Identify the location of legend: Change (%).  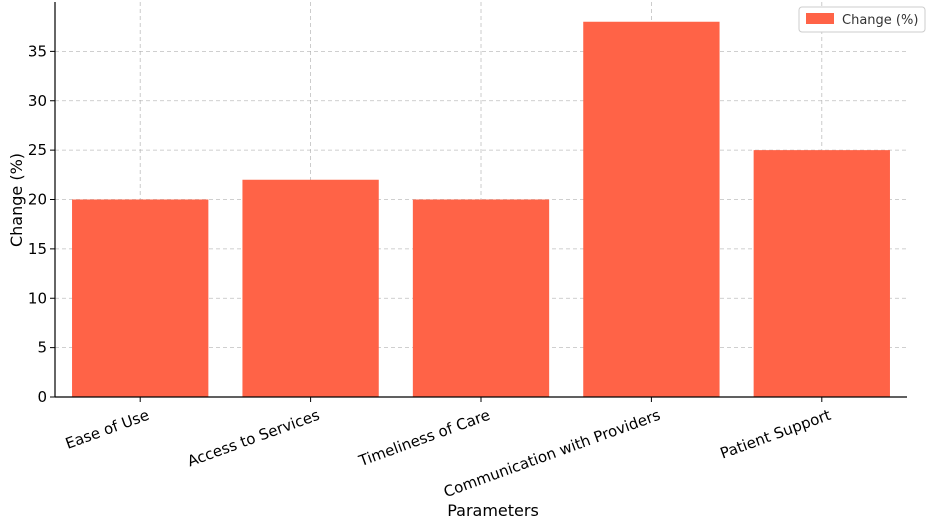
(862, 19).